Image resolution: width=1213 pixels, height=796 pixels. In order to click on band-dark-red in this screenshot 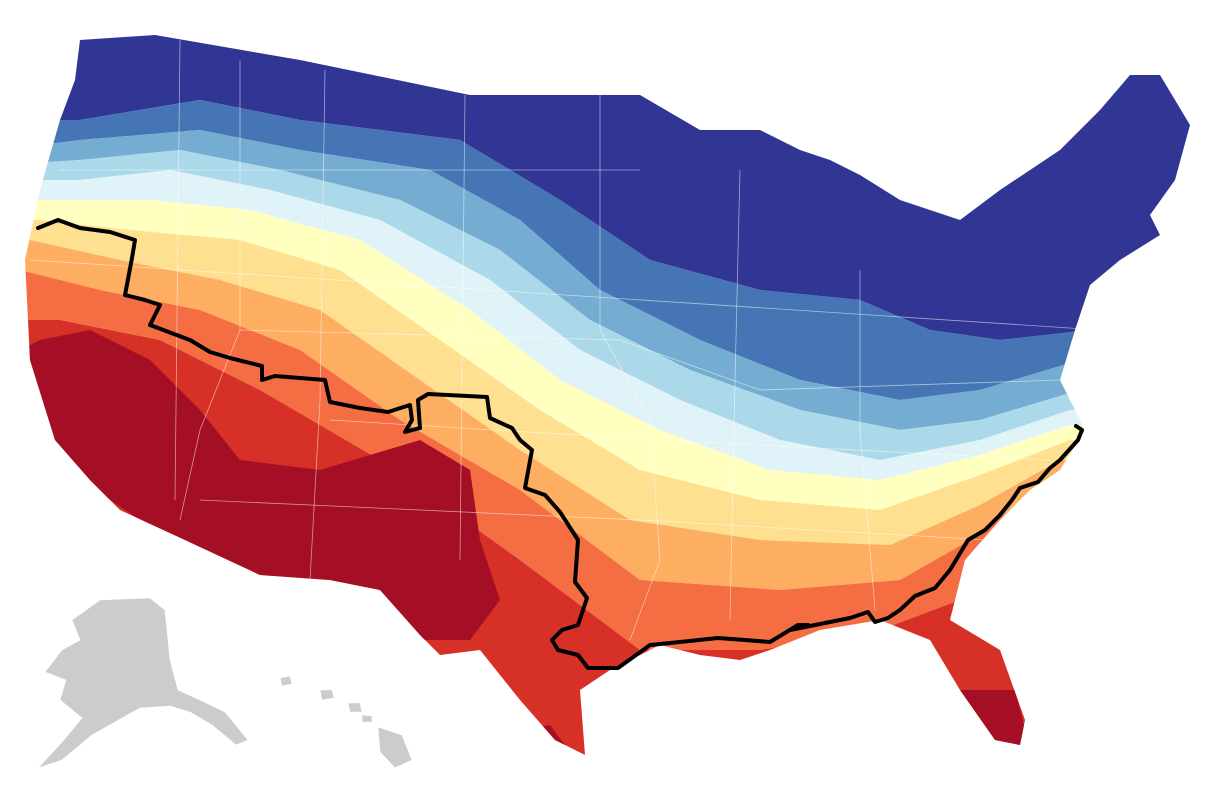, I will do `click(995, 720)`.